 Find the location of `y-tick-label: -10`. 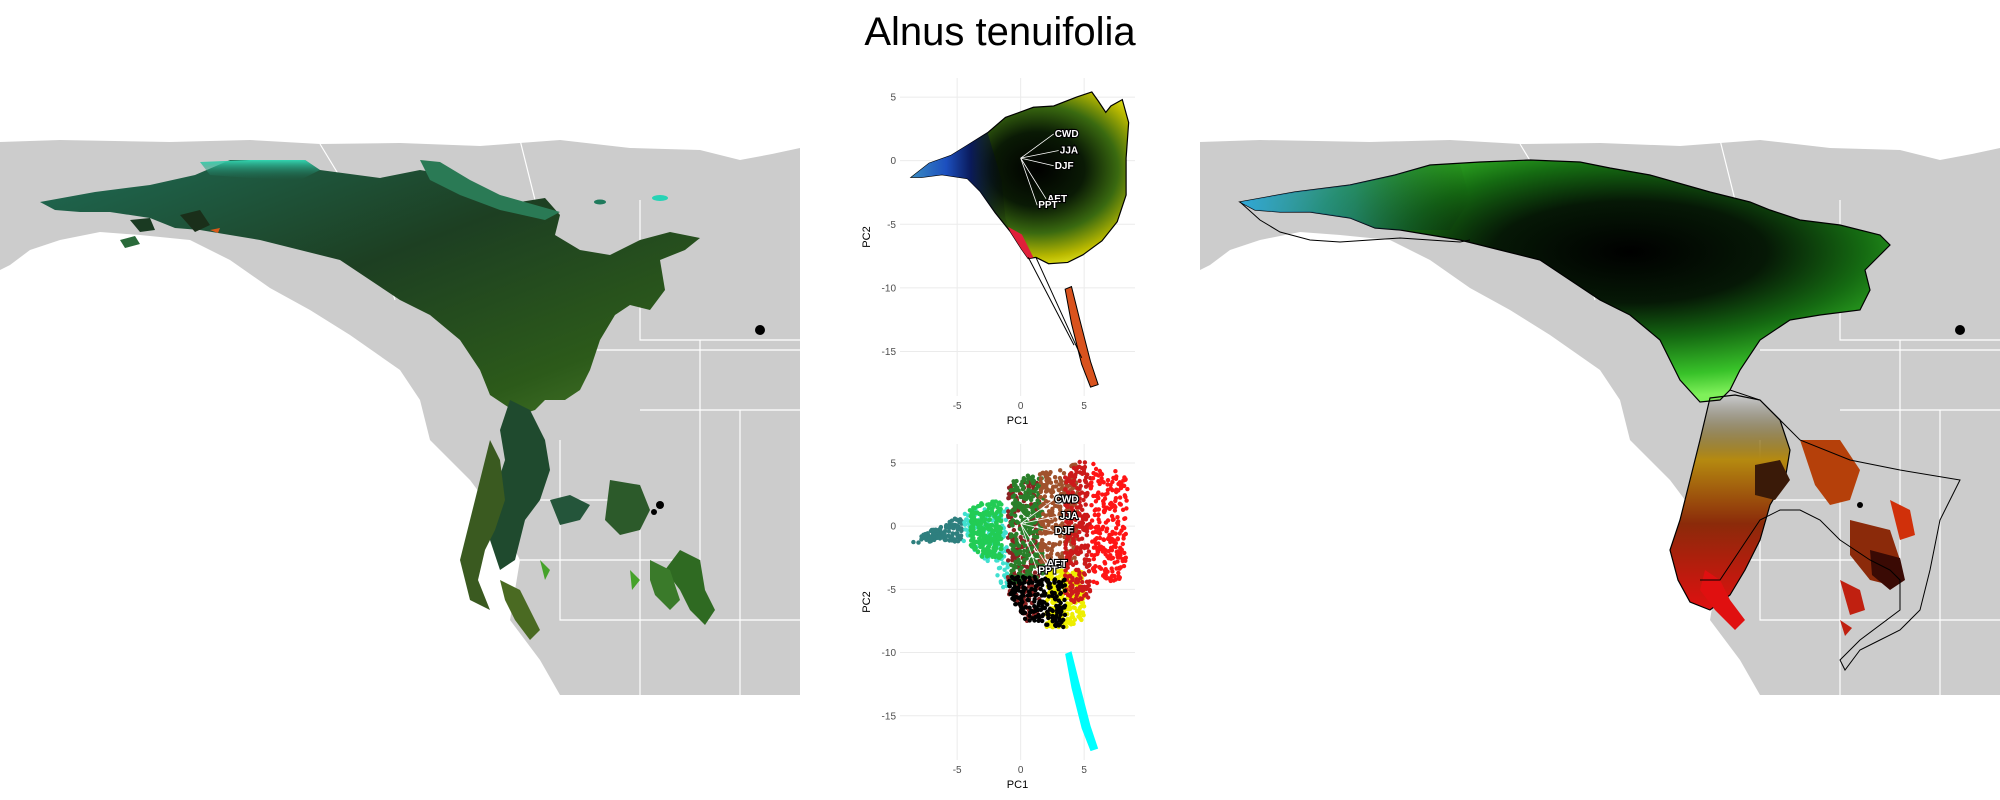

y-tick-label: -10 is located at coordinates (889, 288).